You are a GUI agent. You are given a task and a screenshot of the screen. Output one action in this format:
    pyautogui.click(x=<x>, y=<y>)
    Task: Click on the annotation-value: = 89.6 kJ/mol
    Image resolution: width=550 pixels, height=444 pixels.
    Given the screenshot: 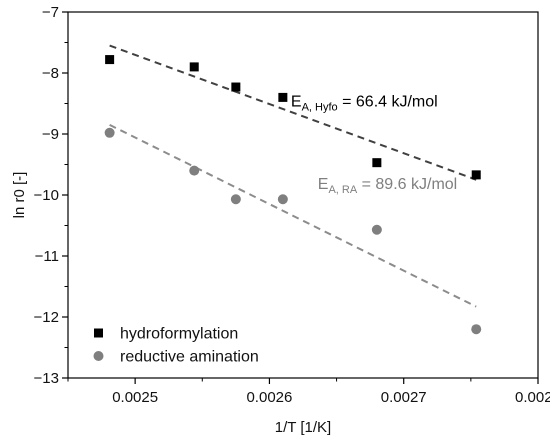 What is the action you would take?
    pyautogui.click(x=407, y=184)
    